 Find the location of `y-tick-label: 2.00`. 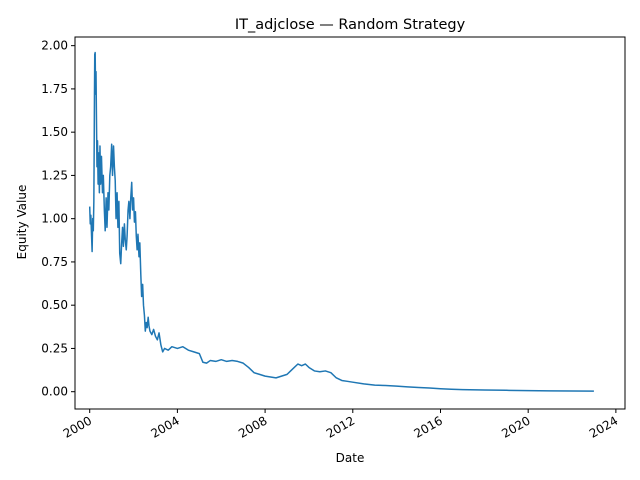

y-tick-label: 2.00 is located at coordinates (54, 46).